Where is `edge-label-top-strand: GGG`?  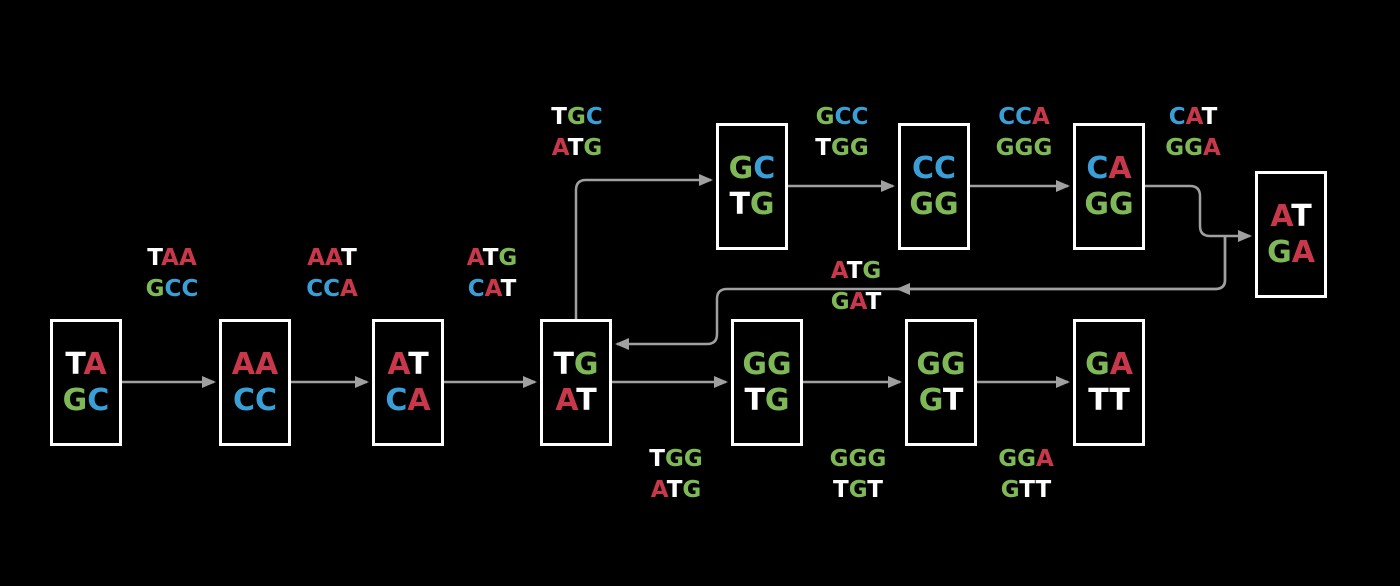
edge-label-top-strand: GGG is located at coordinates (858, 459).